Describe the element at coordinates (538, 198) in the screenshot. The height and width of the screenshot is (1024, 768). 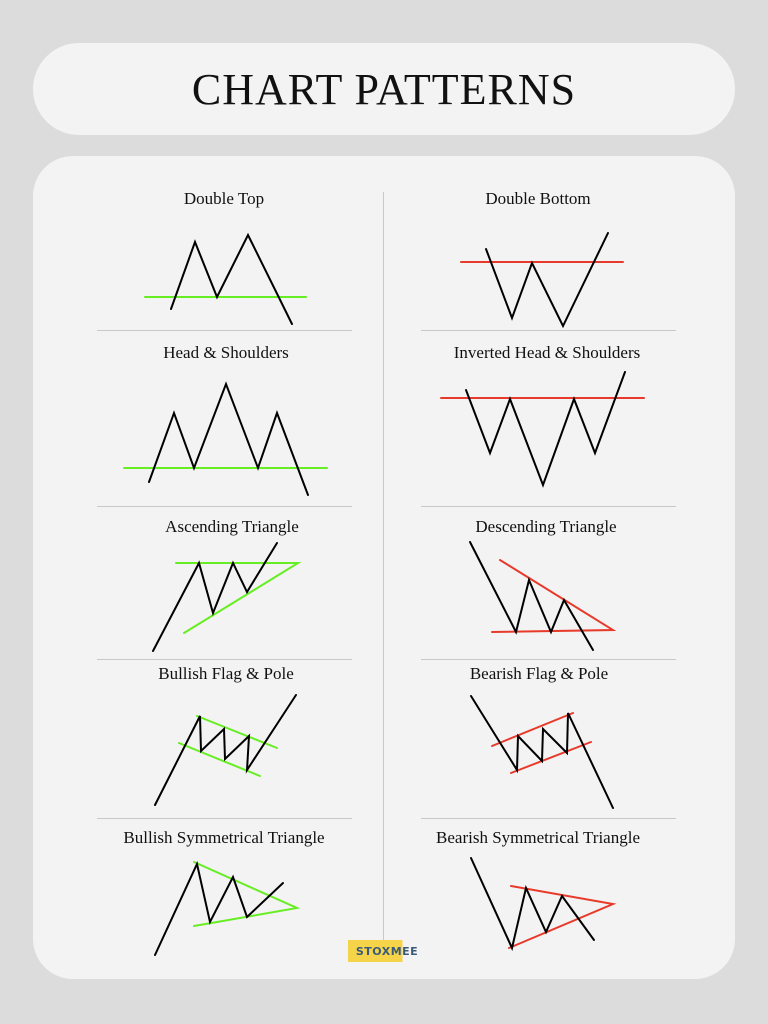
I see `pattern-label-double-bottom: Double Bottom` at that location.